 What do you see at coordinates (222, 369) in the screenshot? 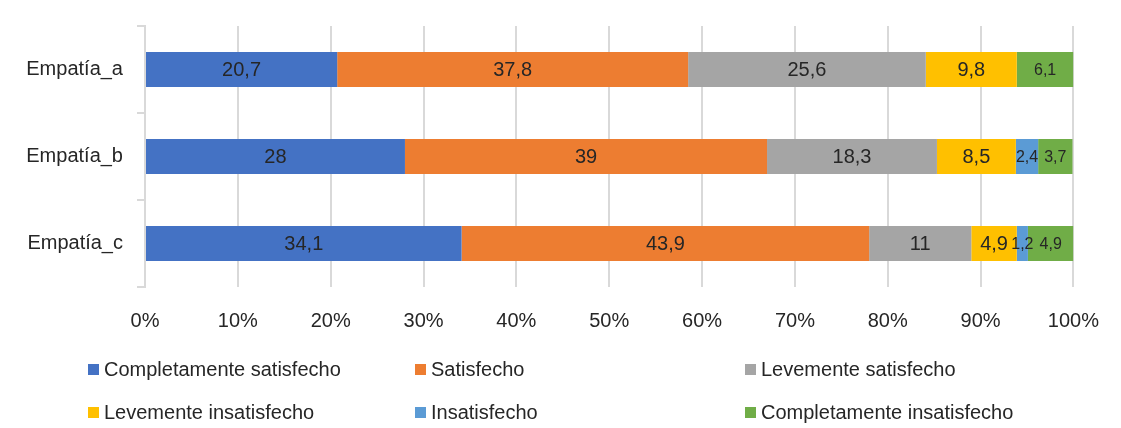
I see `legend-label: Completamente satisfecho` at bounding box center [222, 369].